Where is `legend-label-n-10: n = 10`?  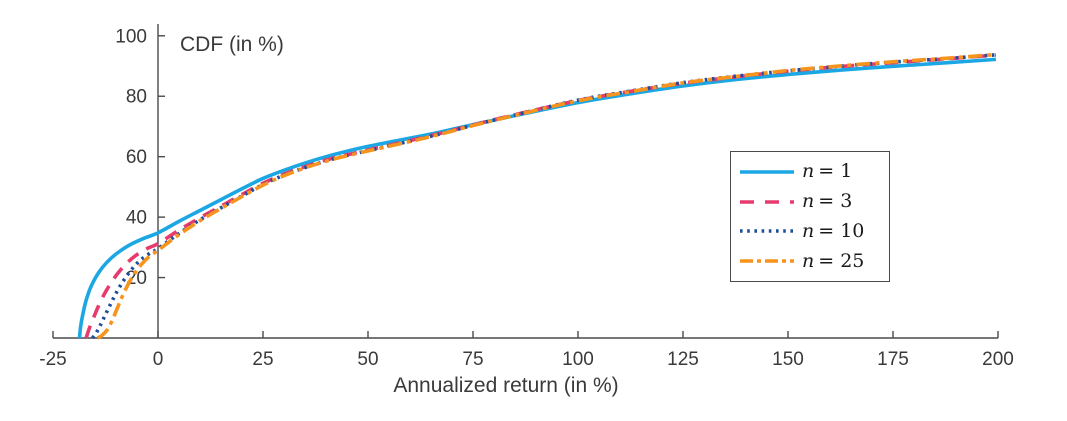 legend-label-n-10: n = 10 is located at coordinates (833, 230).